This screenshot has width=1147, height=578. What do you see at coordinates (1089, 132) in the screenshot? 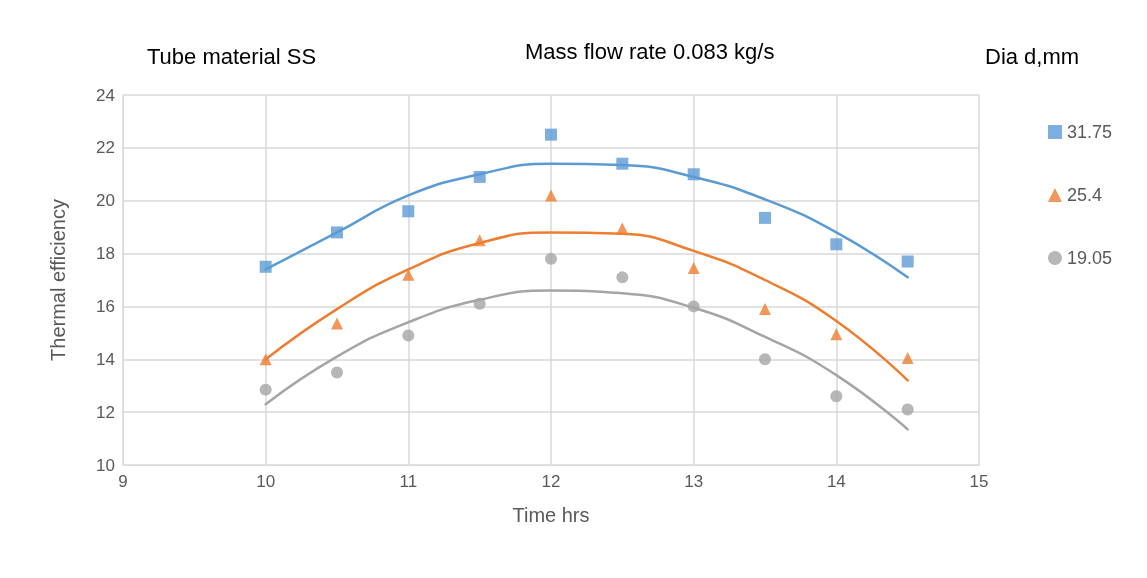
I see `legend-label: 31.75` at bounding box center [1089, 132].